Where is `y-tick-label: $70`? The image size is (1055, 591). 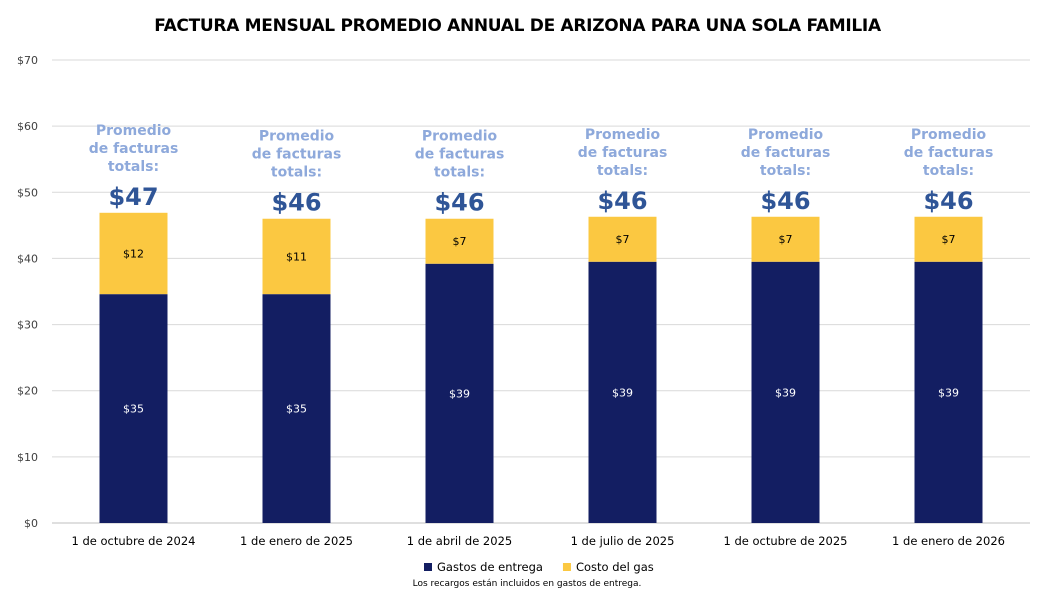
y-tick-label: $70 is located at coordinates (27, 60).